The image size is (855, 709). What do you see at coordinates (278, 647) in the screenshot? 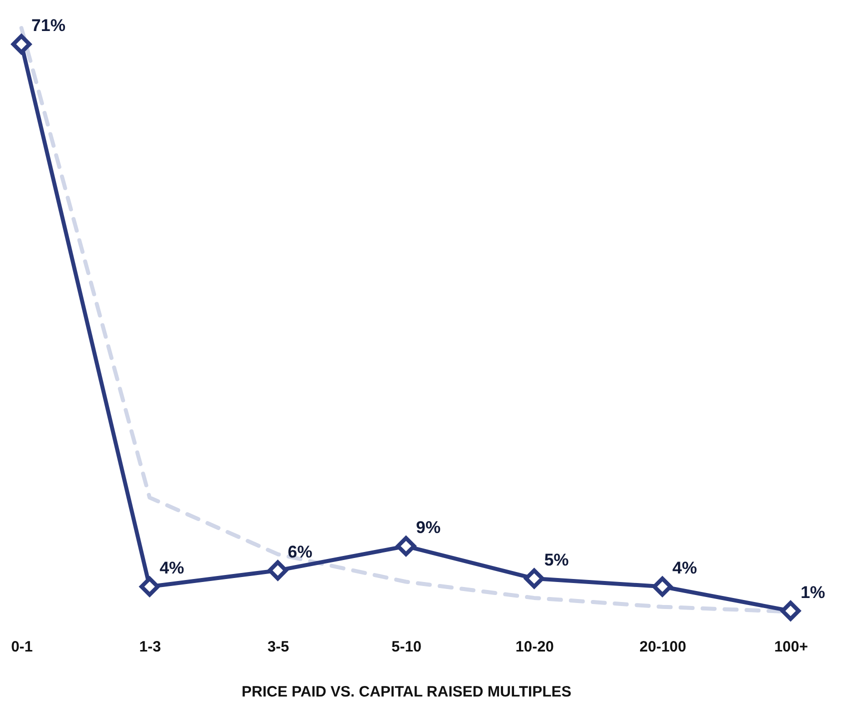
I see `x-tick-label: 3-5` at bounding box center [278, 647].